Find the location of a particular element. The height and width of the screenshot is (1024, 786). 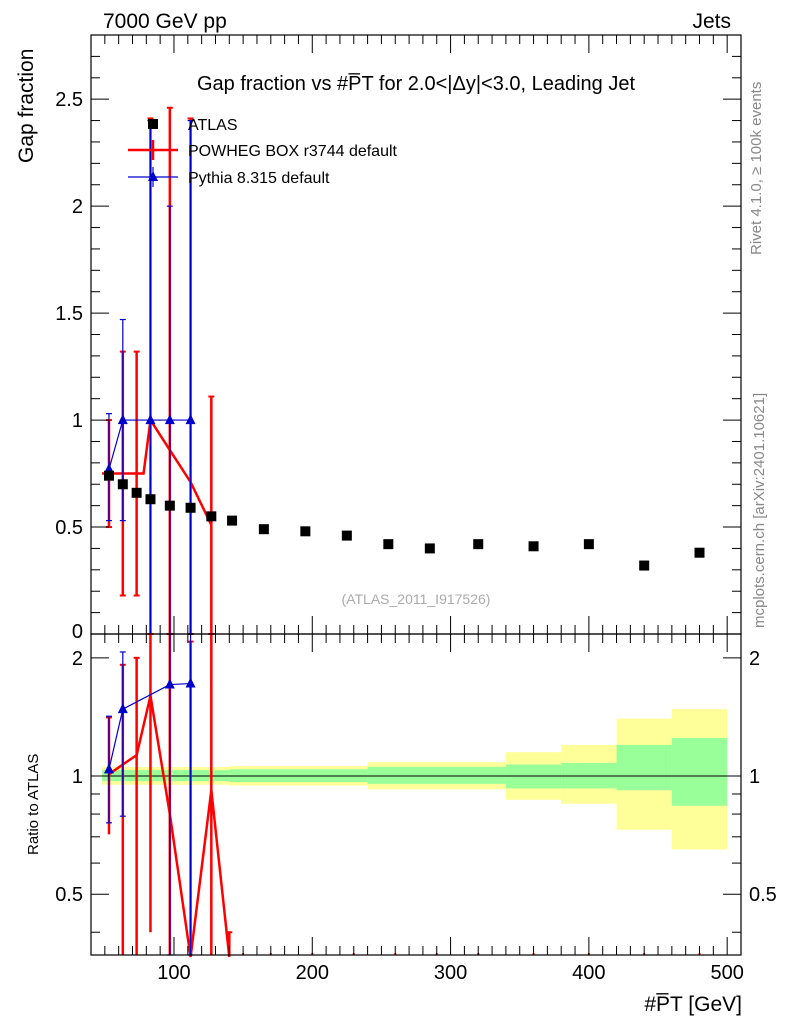

main-ytick-label: 1.5 is located at coordinates (69, 314).